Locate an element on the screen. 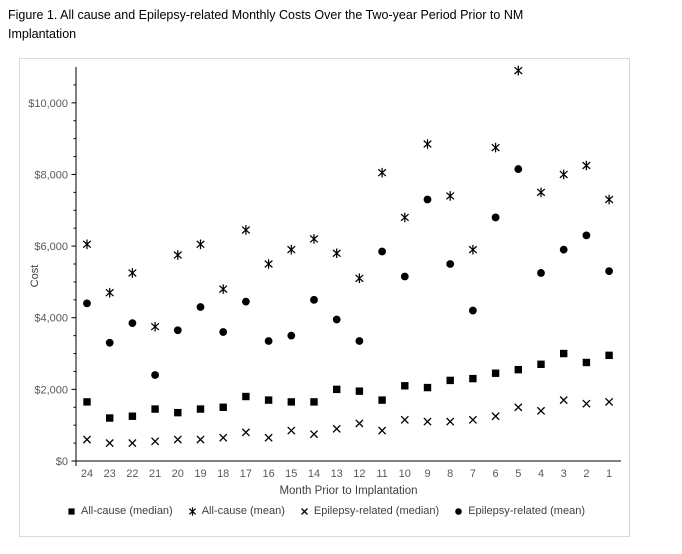  legend-label: All-cause (mean) is located at coordinates (243, 511).